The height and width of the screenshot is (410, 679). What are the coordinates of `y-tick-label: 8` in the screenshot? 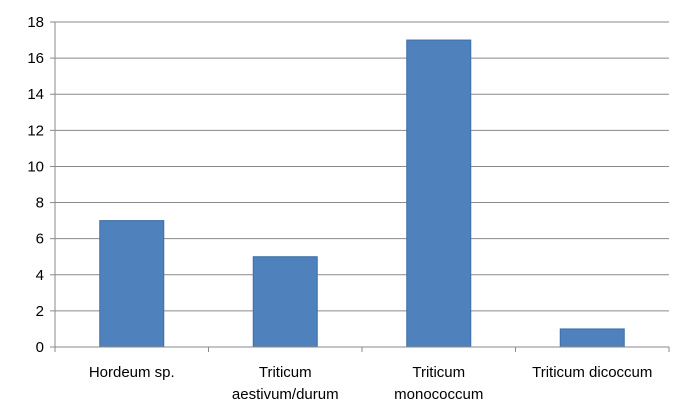 It's located at (40, 203).